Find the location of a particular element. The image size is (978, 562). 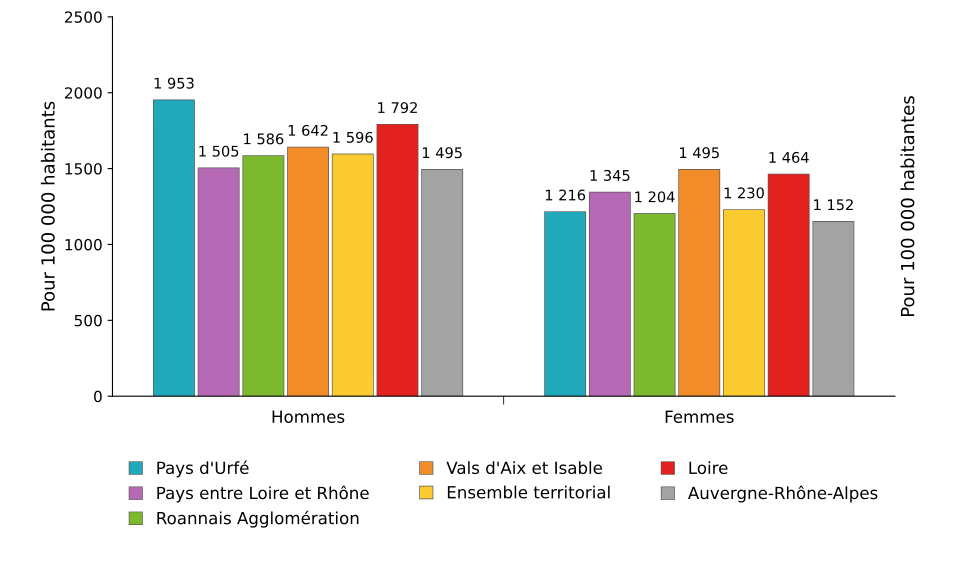

data-label: 1 505 is located at coordinates (218, 151).